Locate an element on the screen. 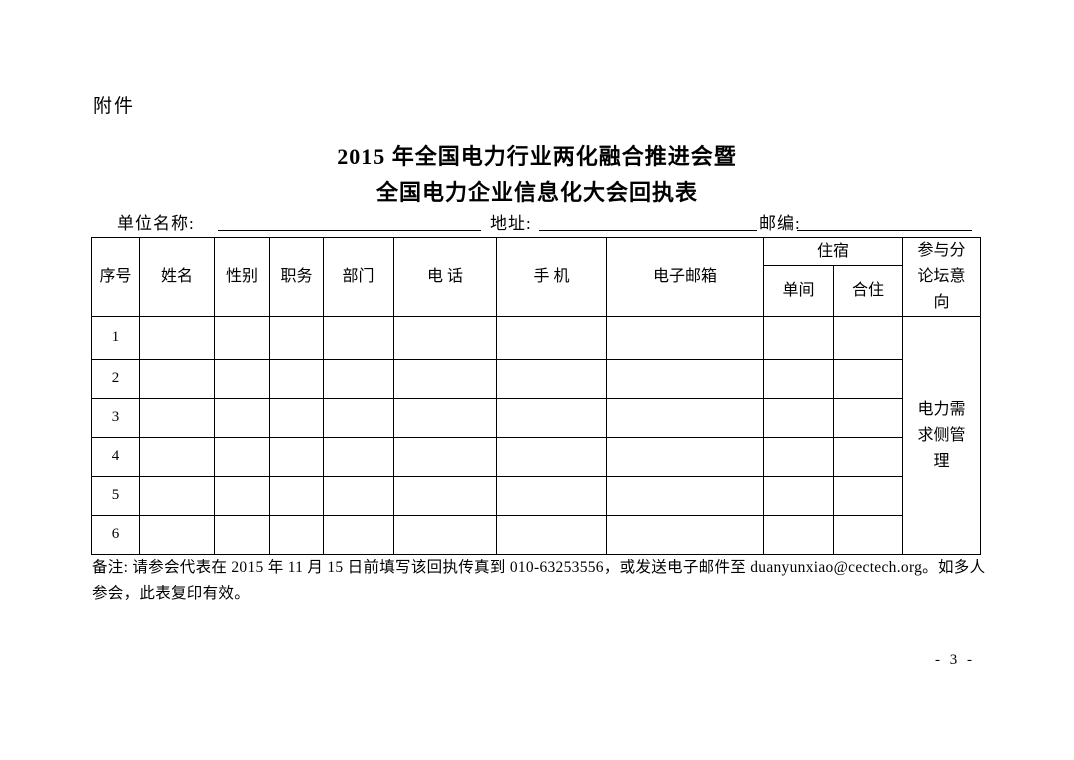  page-number: - 3 - is located at coordinates (955, 660).